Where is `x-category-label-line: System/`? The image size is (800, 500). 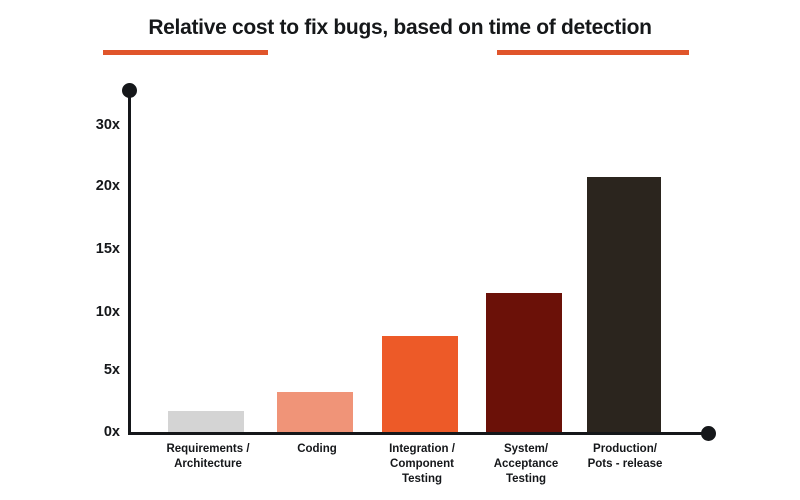 x-category-label-line: System/ is located at coordinates (526, 449).